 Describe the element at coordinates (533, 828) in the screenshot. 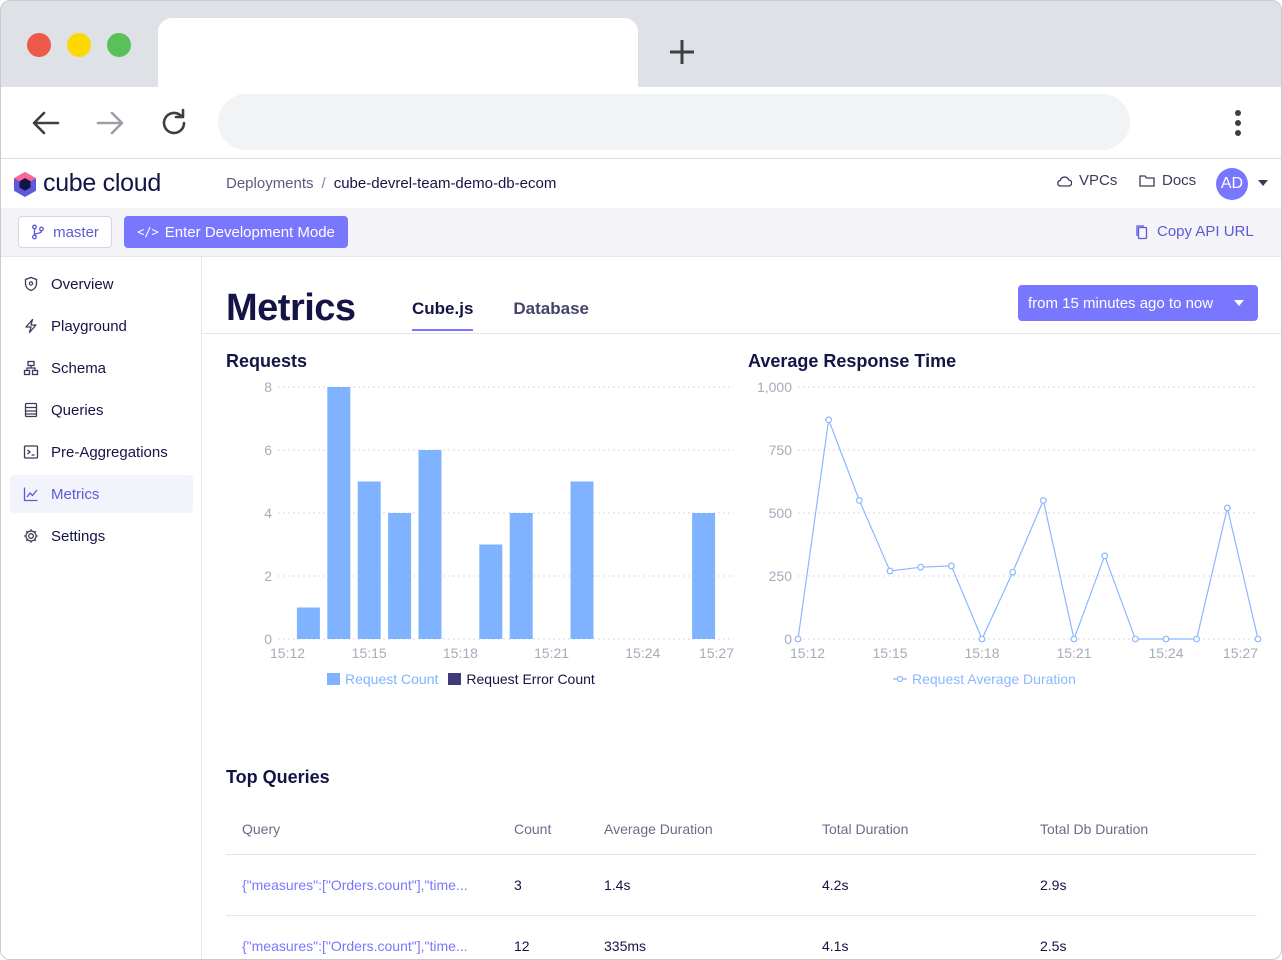

I see `column-header-count: Count` at that location.